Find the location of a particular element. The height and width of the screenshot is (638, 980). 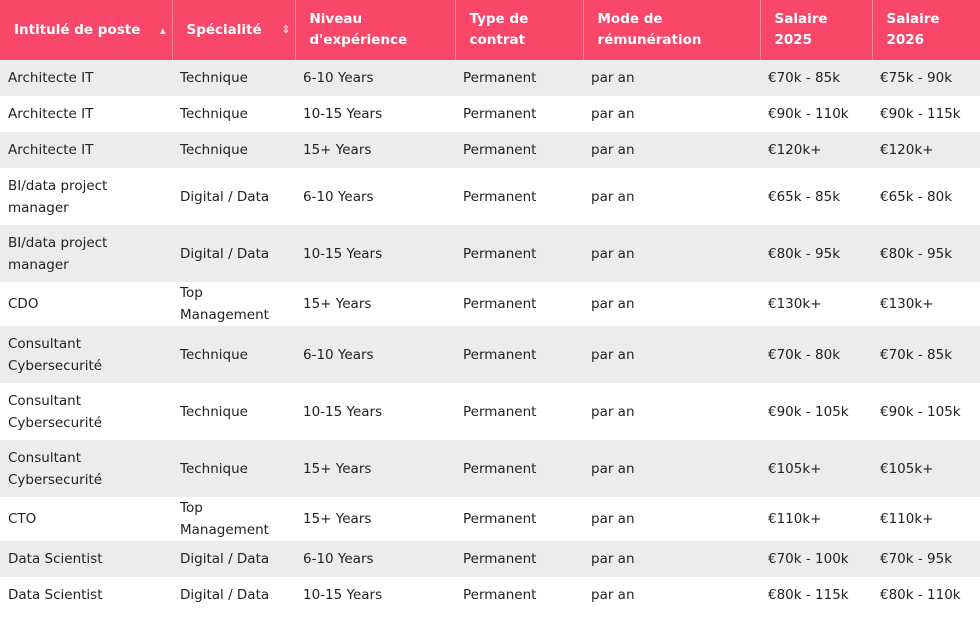

table-cell: €80k - 110k is located at coordinates (920, 595).